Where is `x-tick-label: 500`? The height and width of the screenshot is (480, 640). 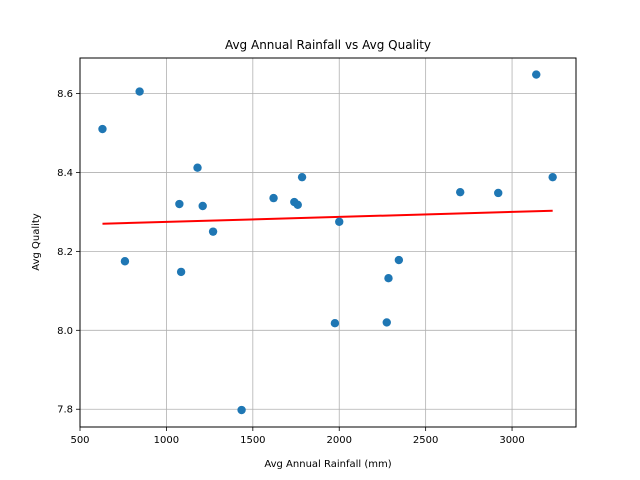 x-tick-label: 500 is located at coordinates (79, 440).